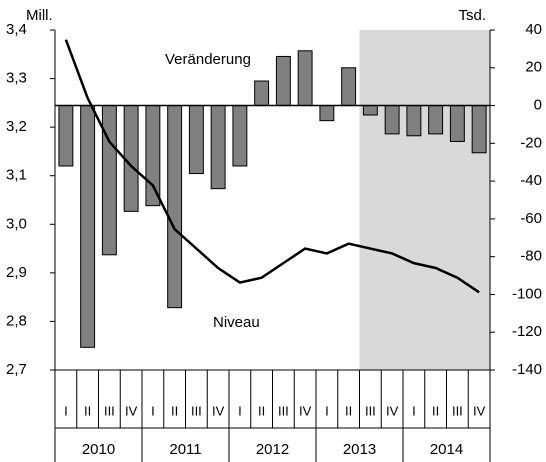 The image size is (546, 462). Describe the element at coordinates (531, 180) in the screenshot. I see `y2-tick-label: -40` at that location.